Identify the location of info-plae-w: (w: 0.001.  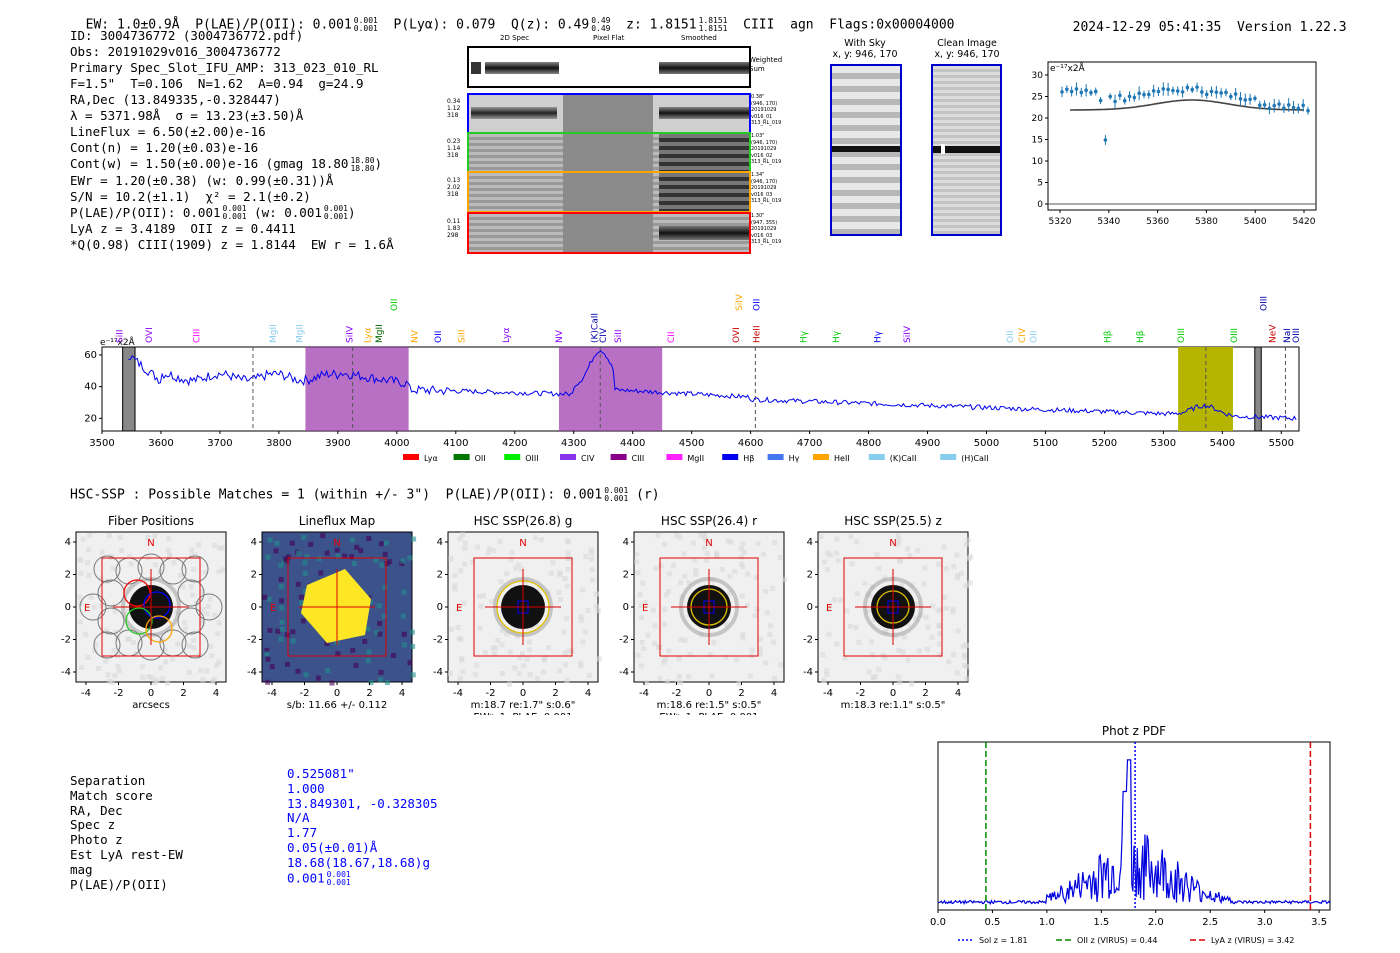
(288, 212).